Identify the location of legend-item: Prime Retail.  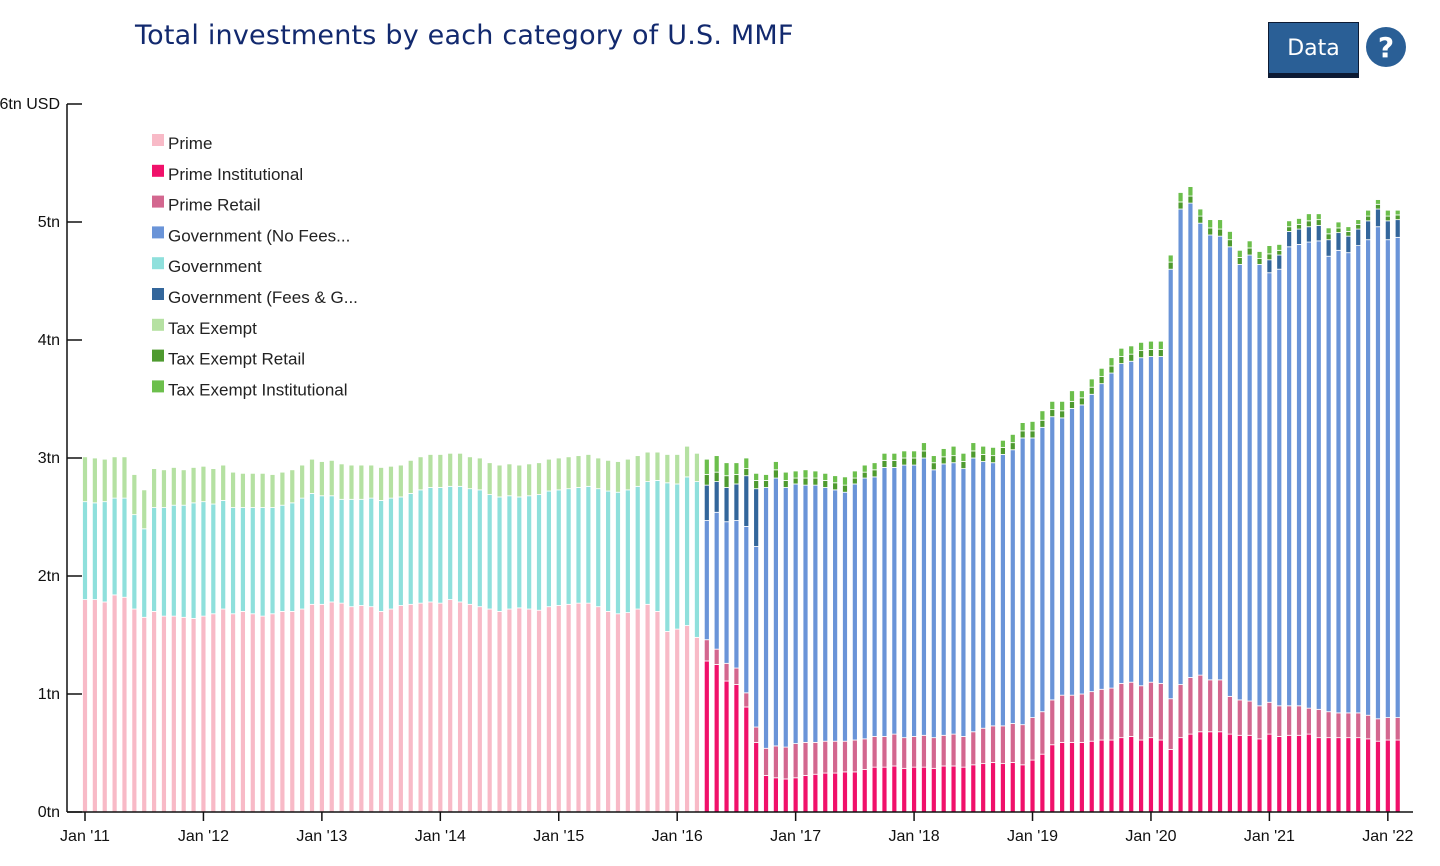
(206, 205).